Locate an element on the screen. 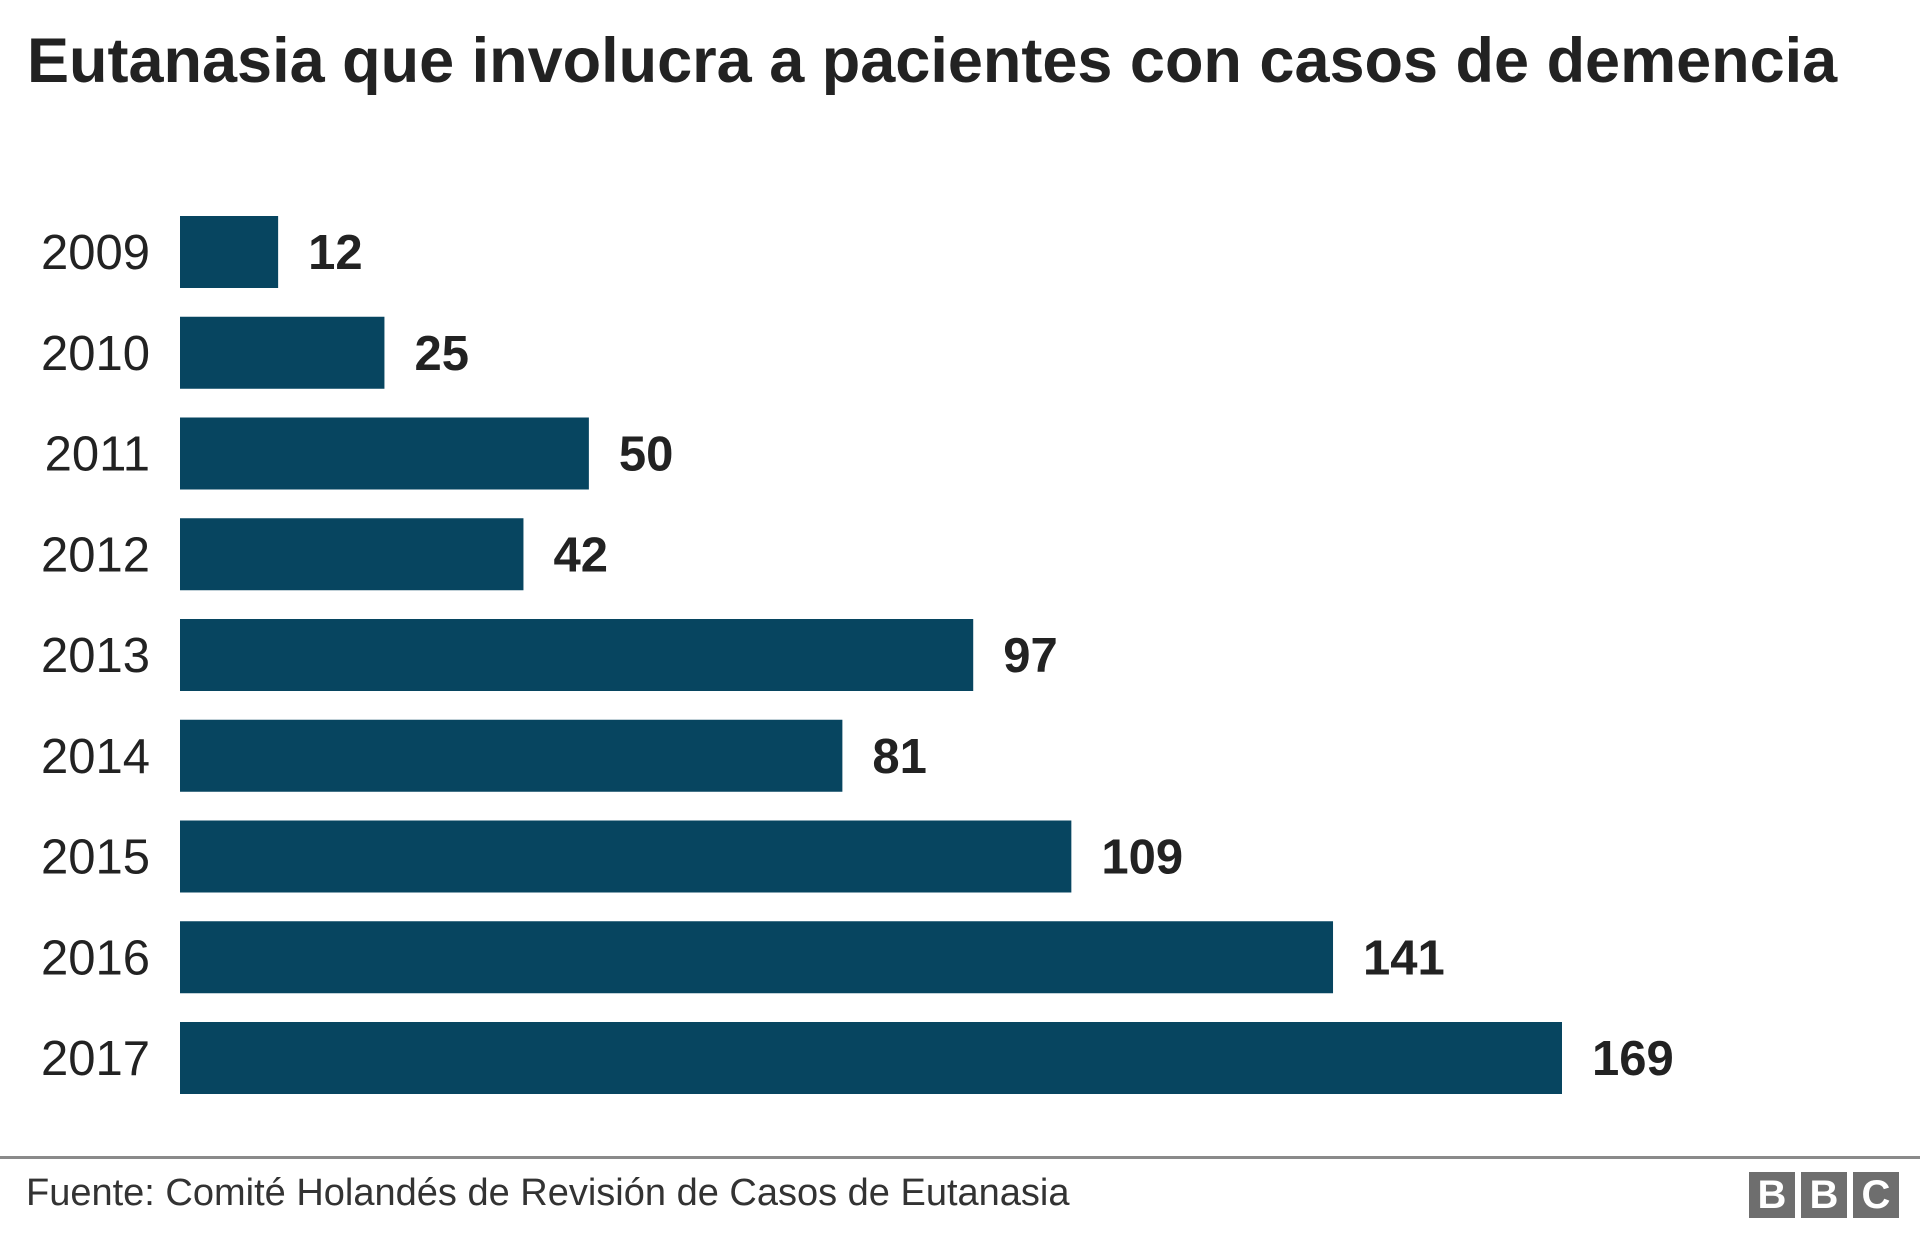 Image resolution: width=1920 pixels, height=1236 pixels. bar-2011 is located at coordinates (384, 453).